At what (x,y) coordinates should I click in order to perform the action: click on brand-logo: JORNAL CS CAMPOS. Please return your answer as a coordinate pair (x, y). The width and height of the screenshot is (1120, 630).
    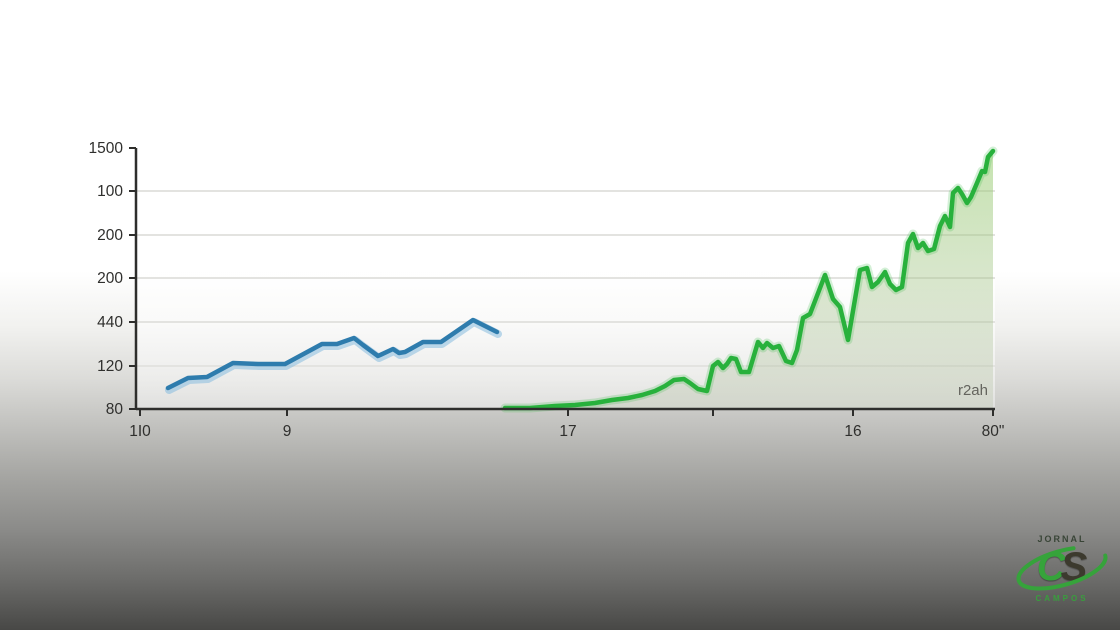
    Looking at the image, I should click on (1062, 574).